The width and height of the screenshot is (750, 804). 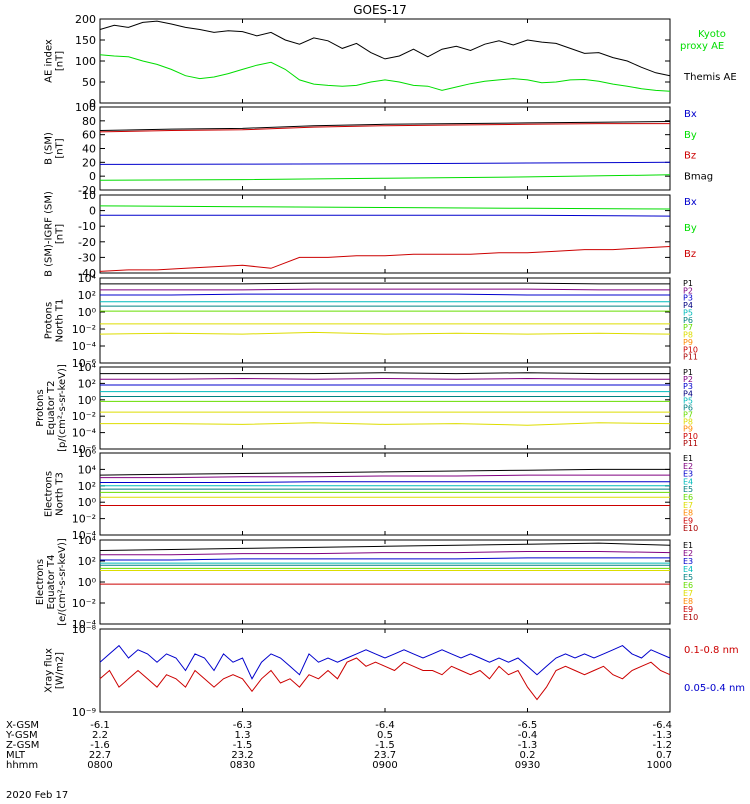 What do you see at coordinates (385, 735) in the screenshot?
I see `ephemeris-value: 0.5` at bounding box center [385, 735].